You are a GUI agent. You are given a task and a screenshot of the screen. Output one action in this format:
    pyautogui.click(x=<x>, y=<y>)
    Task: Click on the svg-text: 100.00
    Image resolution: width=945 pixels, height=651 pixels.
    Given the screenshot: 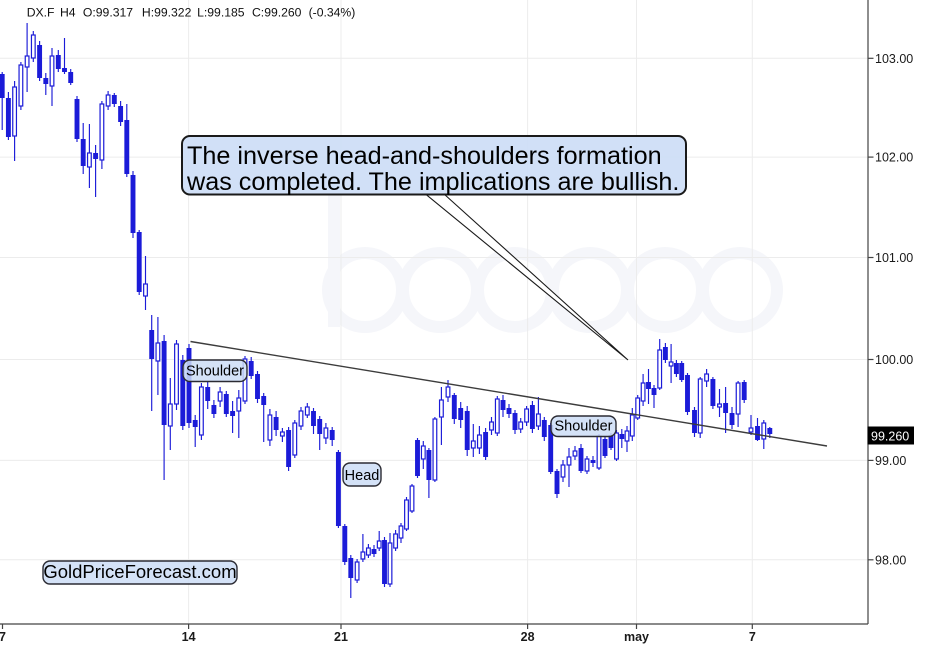 What is the action you would take?
    pyautogui.click(x=894, y=360)
    